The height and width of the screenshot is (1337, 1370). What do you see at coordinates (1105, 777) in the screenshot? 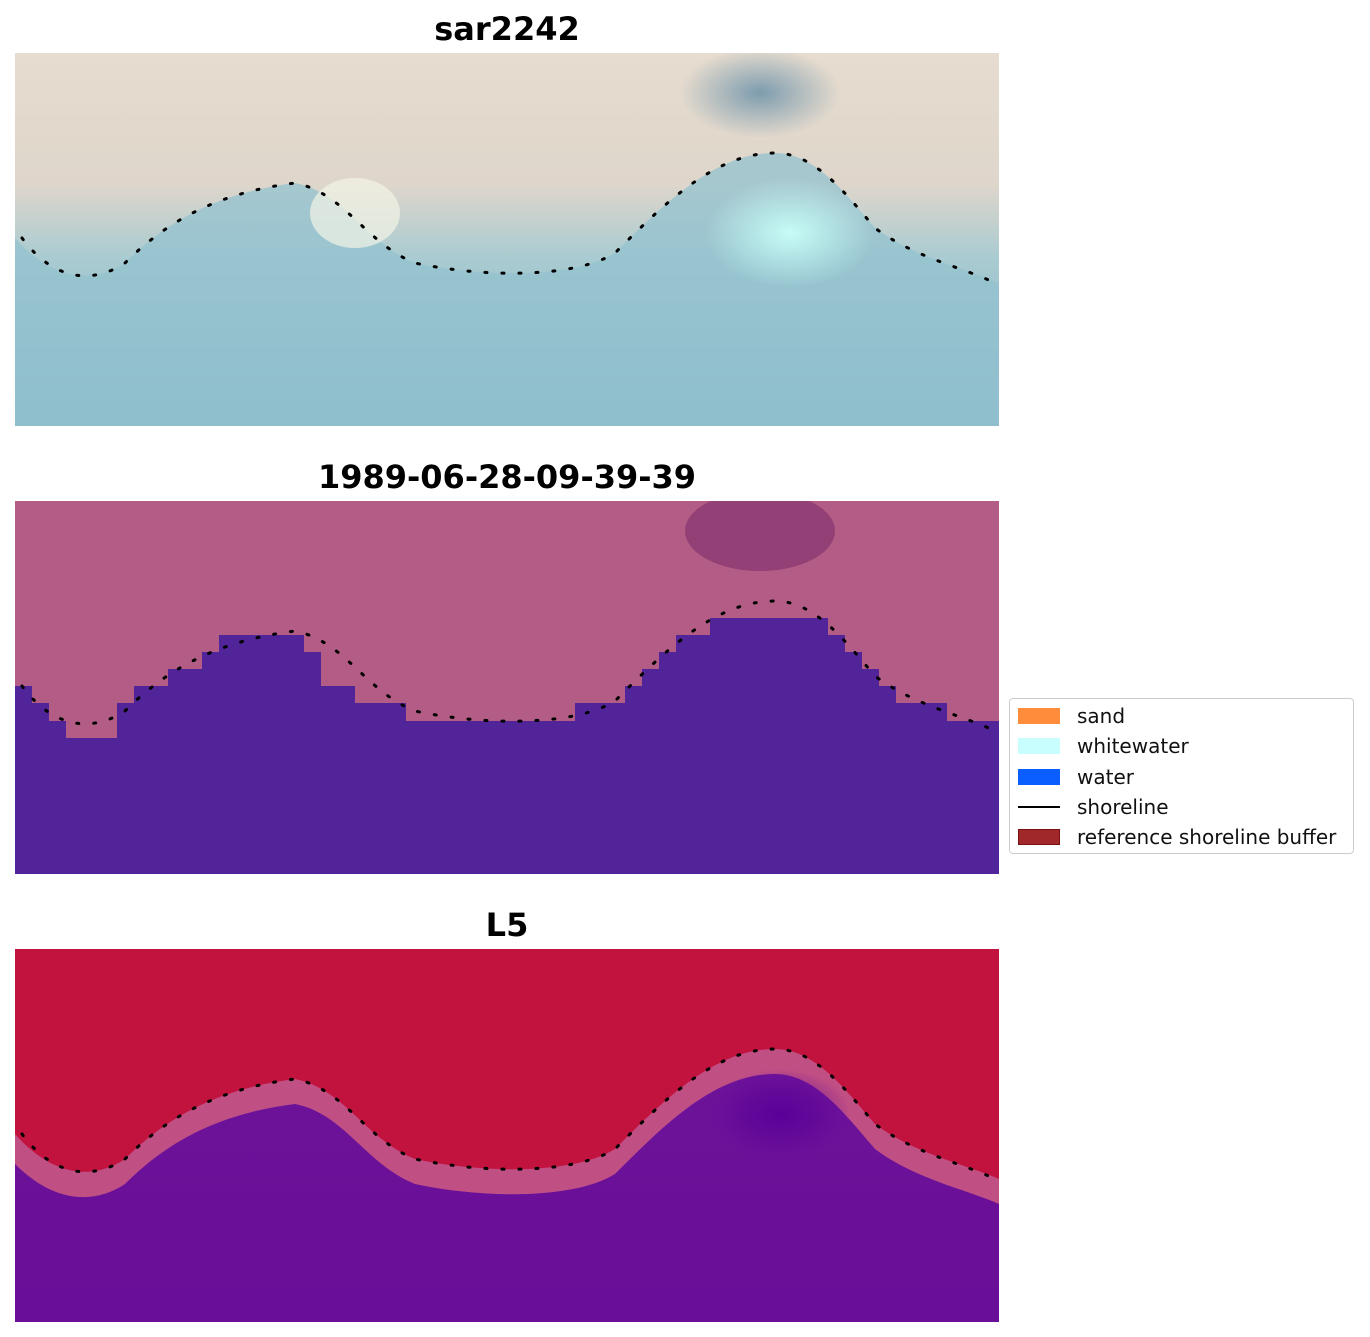
I see `legend-label: water` at bounding box center [1105, 777].